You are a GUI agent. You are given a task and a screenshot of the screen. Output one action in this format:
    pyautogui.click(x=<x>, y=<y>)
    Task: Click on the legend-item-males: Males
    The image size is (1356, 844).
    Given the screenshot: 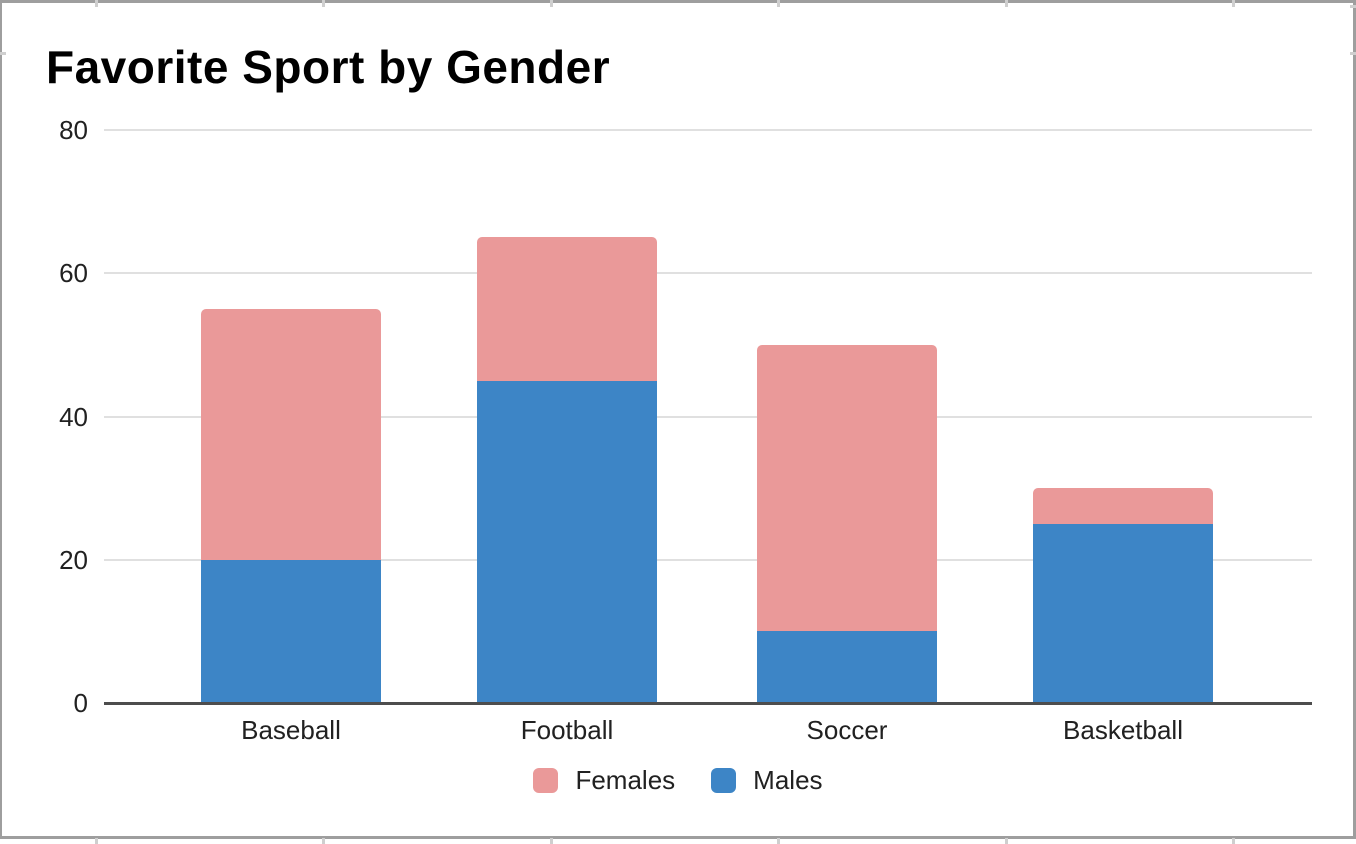 What is the action you would take?
    pyautogui.click(x=767, y=780)
    